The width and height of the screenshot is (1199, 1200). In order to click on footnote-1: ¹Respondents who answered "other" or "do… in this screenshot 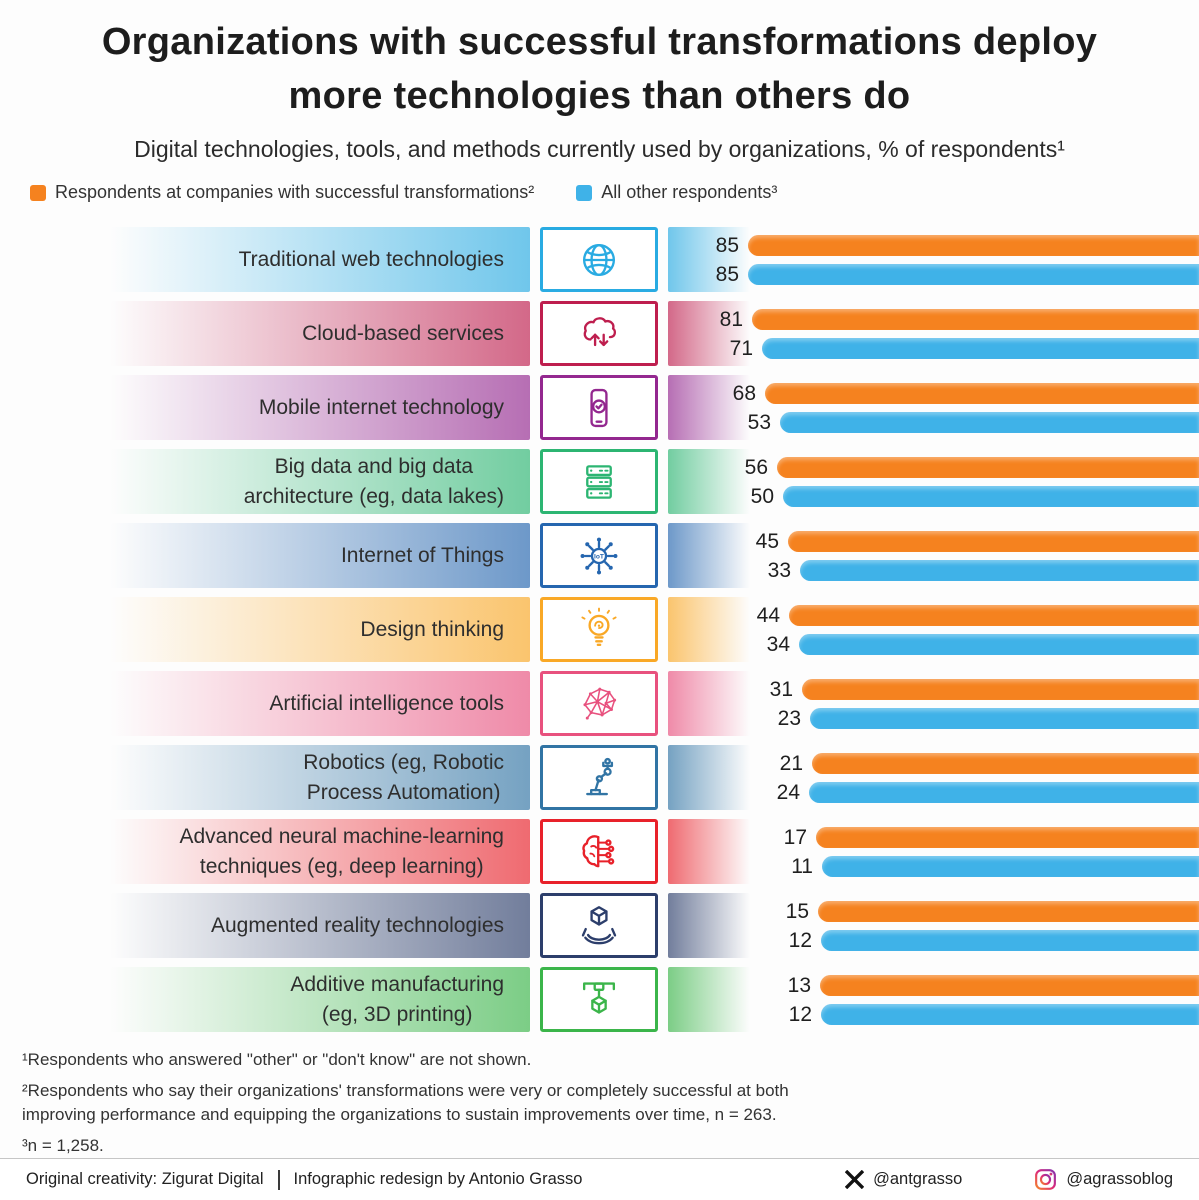, I will do `click(277, 1059)`.